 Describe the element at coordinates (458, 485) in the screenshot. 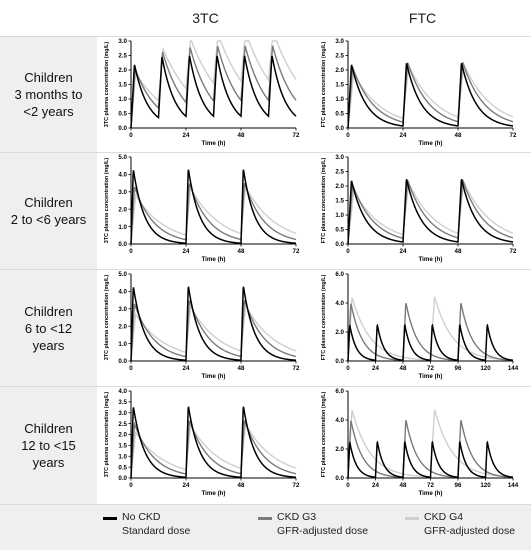

I see `x-tick-label: 96` at that location.